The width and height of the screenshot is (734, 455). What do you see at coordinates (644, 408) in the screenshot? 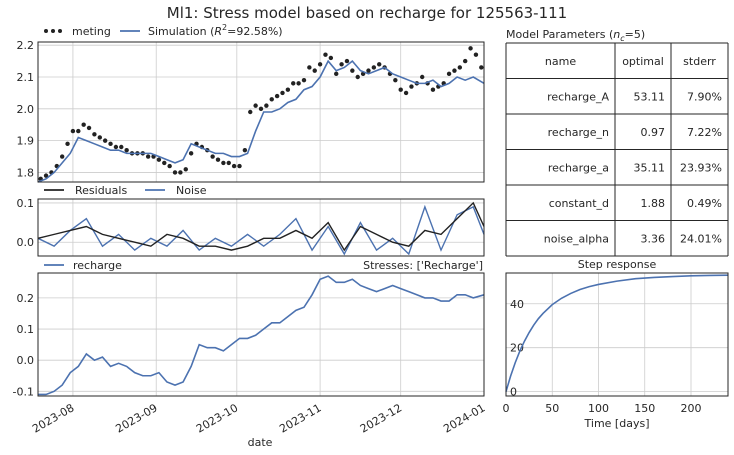
I see `x-tick-label: 150` at bounding box center [644, 408].